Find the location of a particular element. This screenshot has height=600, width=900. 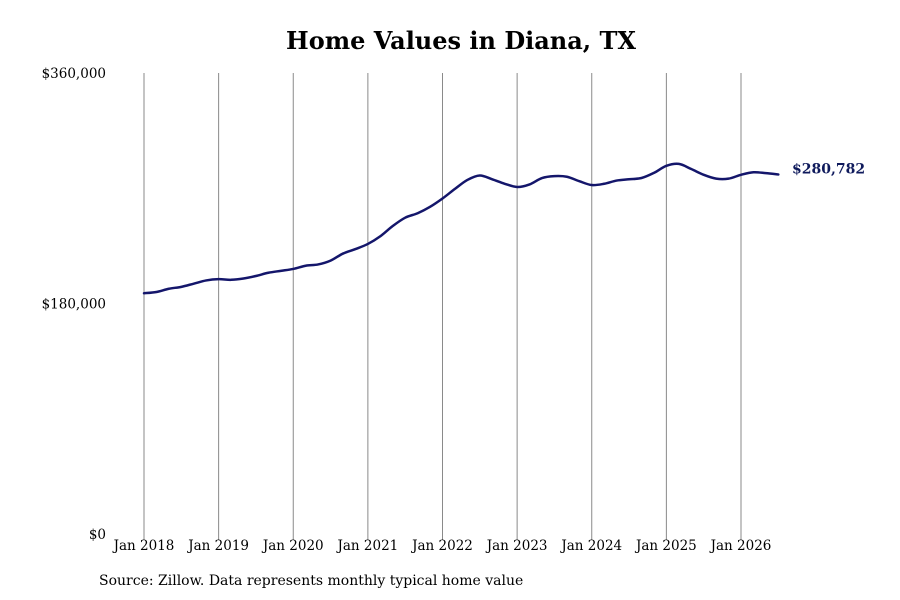

x-tick-label: Jan 2020 is located at coordinates (292, 546).